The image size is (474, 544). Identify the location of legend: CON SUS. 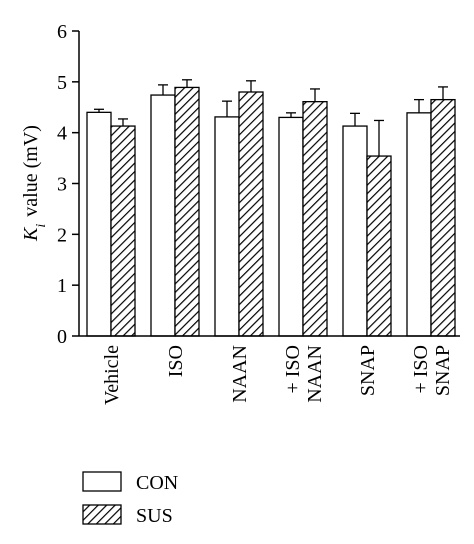
(130, 499).